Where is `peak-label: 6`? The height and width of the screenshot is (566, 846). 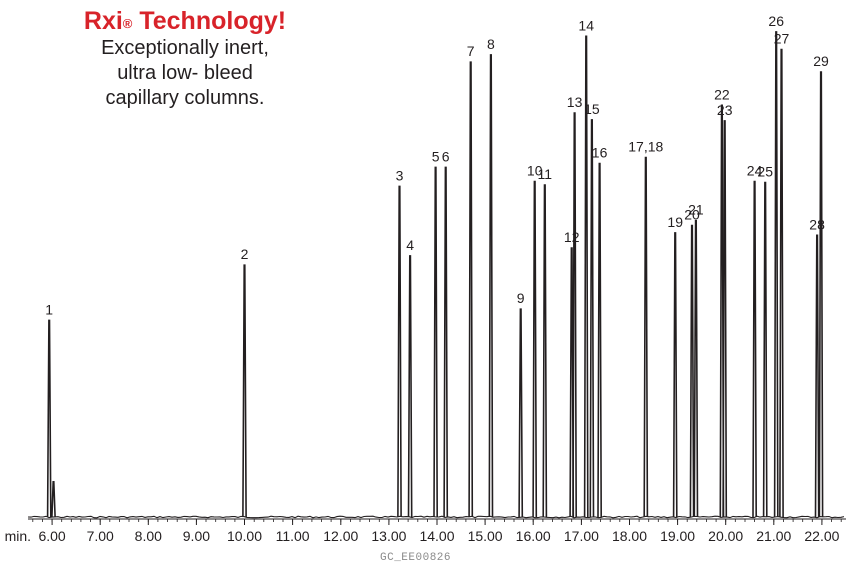
peak-label: 6 is located at coordinates (446, 156).